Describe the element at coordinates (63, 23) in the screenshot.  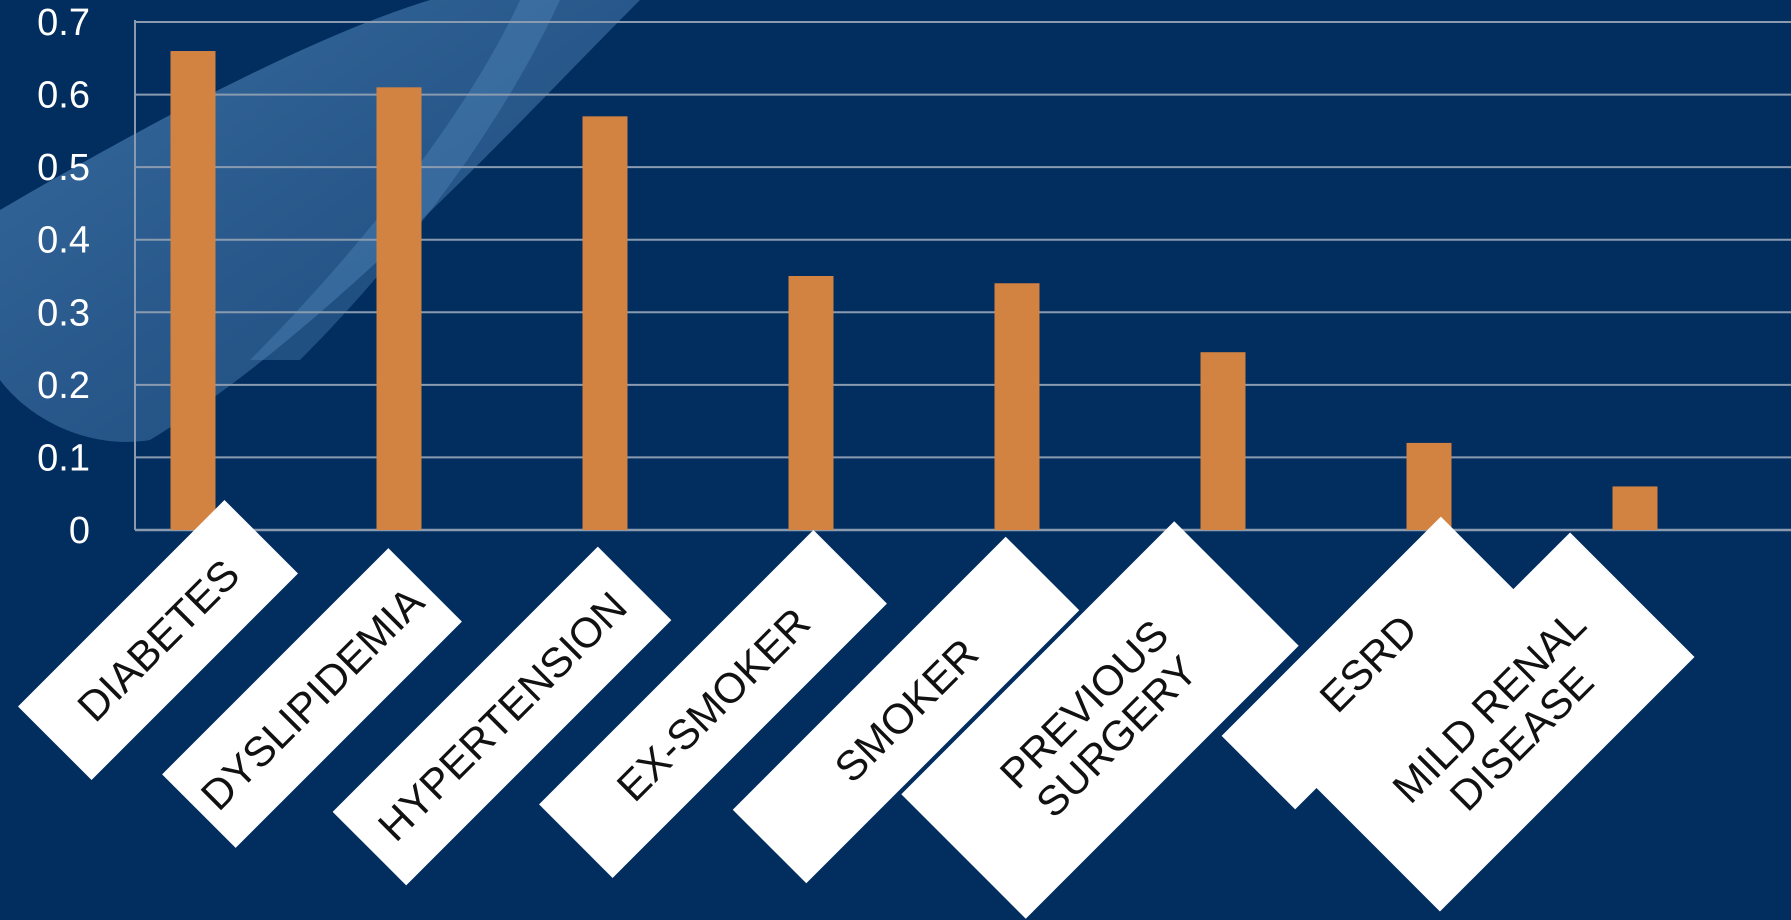
I see `y-tick-label: 0.7` at that location.